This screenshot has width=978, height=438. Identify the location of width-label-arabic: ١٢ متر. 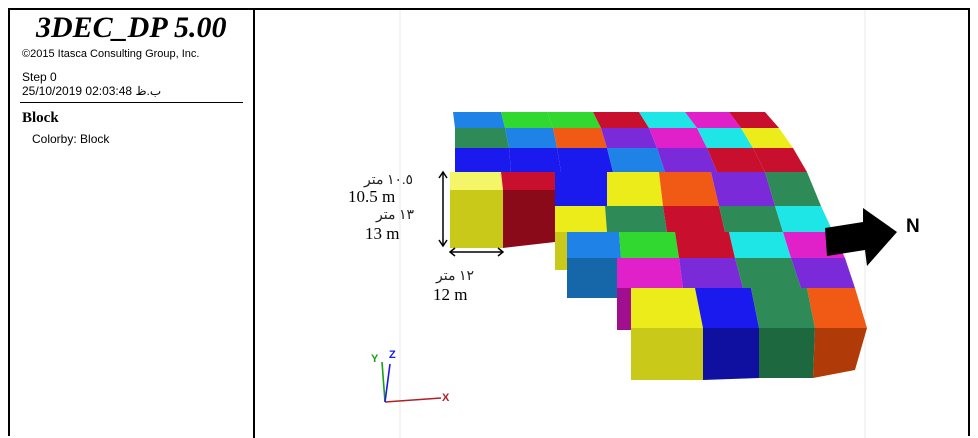
(455, 276).